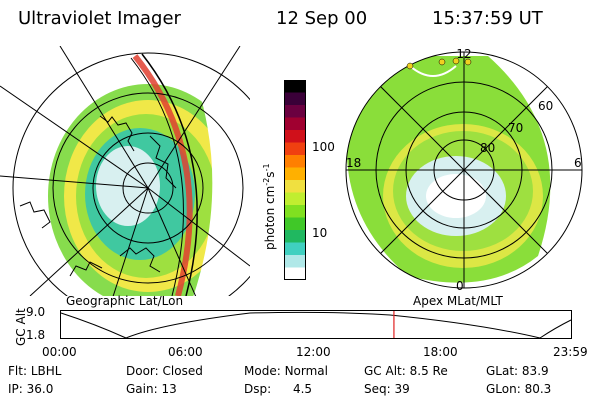 The height and width of the screenshot is (400, 600). What do you see at coordinates (387, 389) in the screenshot?
I see `seq-info: Seq: 39` at bounding box center [387, 389].